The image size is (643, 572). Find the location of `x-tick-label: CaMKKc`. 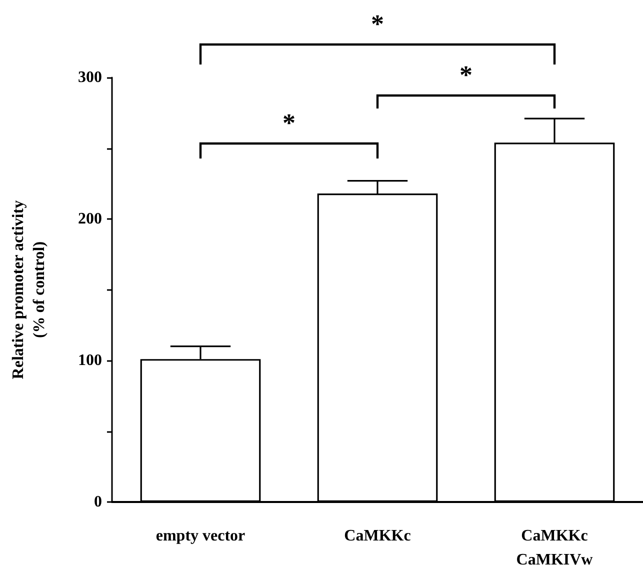

x-tick-label: CaMKKc is located at coordinates (377, 536).